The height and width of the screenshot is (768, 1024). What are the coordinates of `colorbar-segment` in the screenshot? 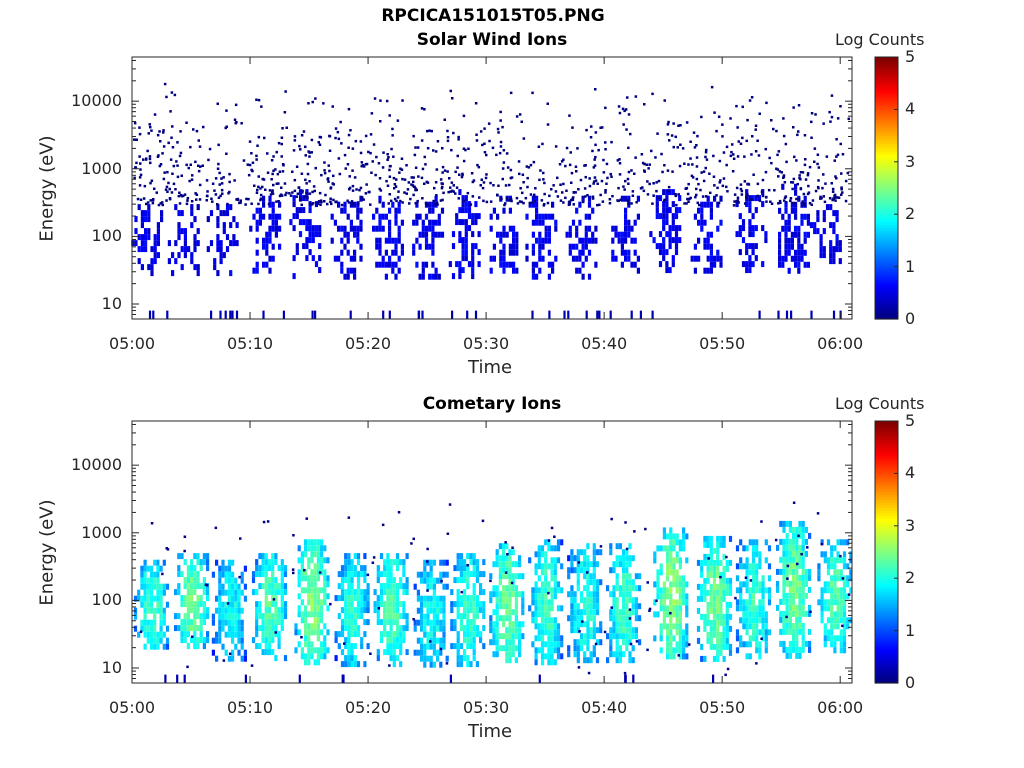 It's located at (886, 438).